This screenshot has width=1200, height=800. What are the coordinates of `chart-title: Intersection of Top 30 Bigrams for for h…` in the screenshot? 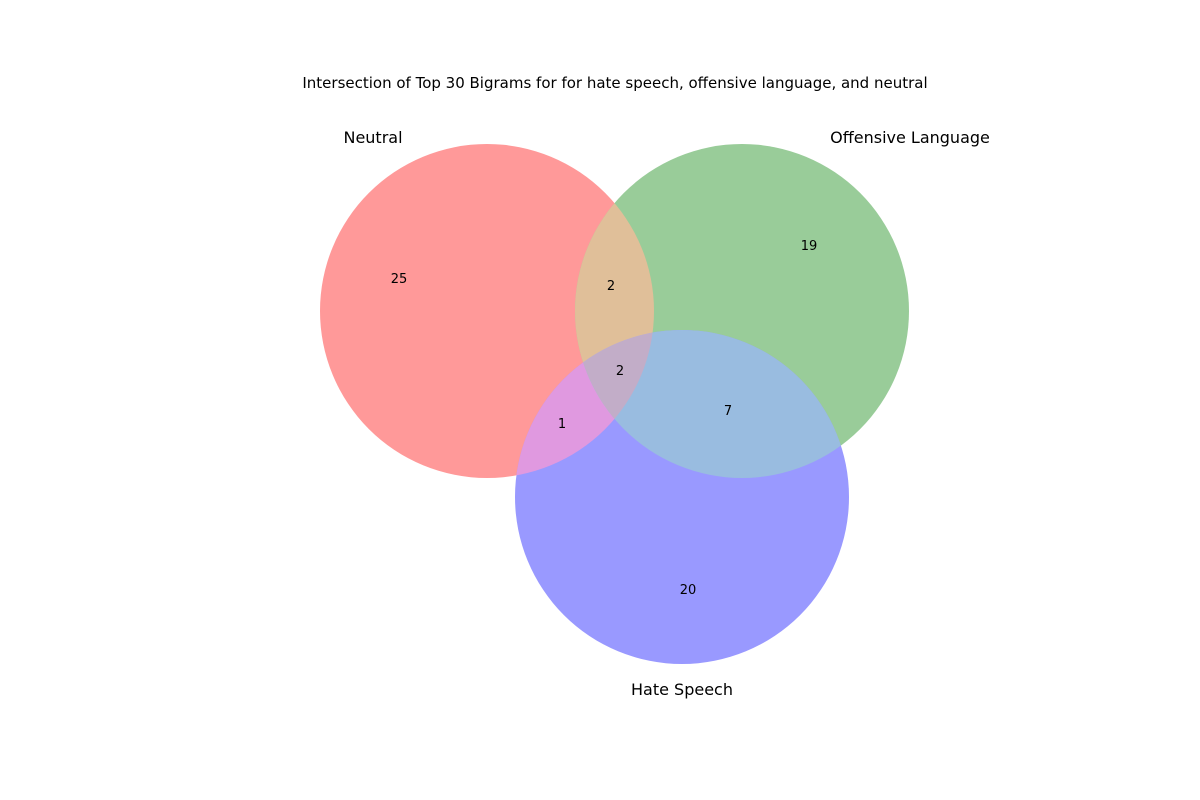 It's located at (614, 83).